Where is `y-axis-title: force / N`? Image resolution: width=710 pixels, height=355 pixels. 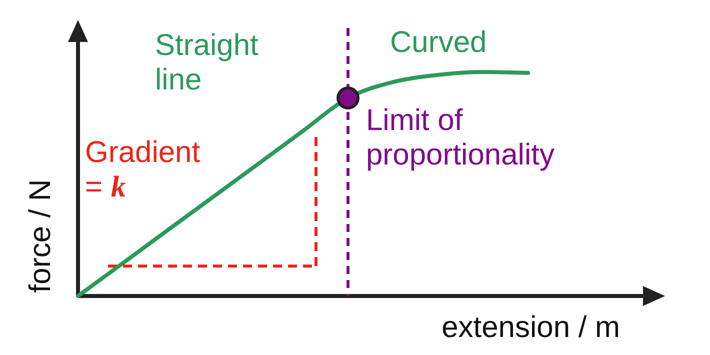
y-axis-title: force / N is located at coordinates (40, 236).